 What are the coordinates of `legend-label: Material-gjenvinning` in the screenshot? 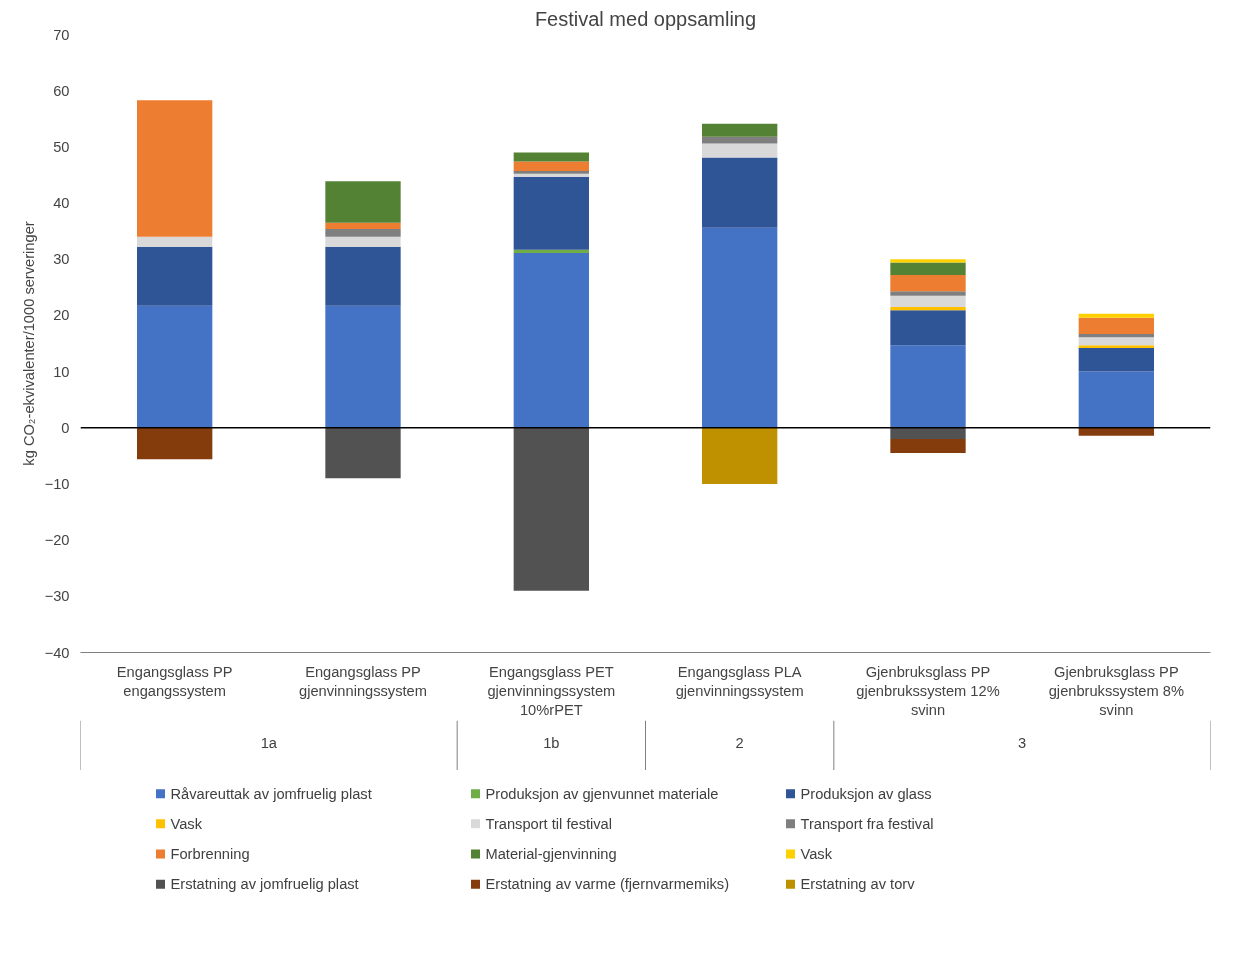 It's located at (551, 854).